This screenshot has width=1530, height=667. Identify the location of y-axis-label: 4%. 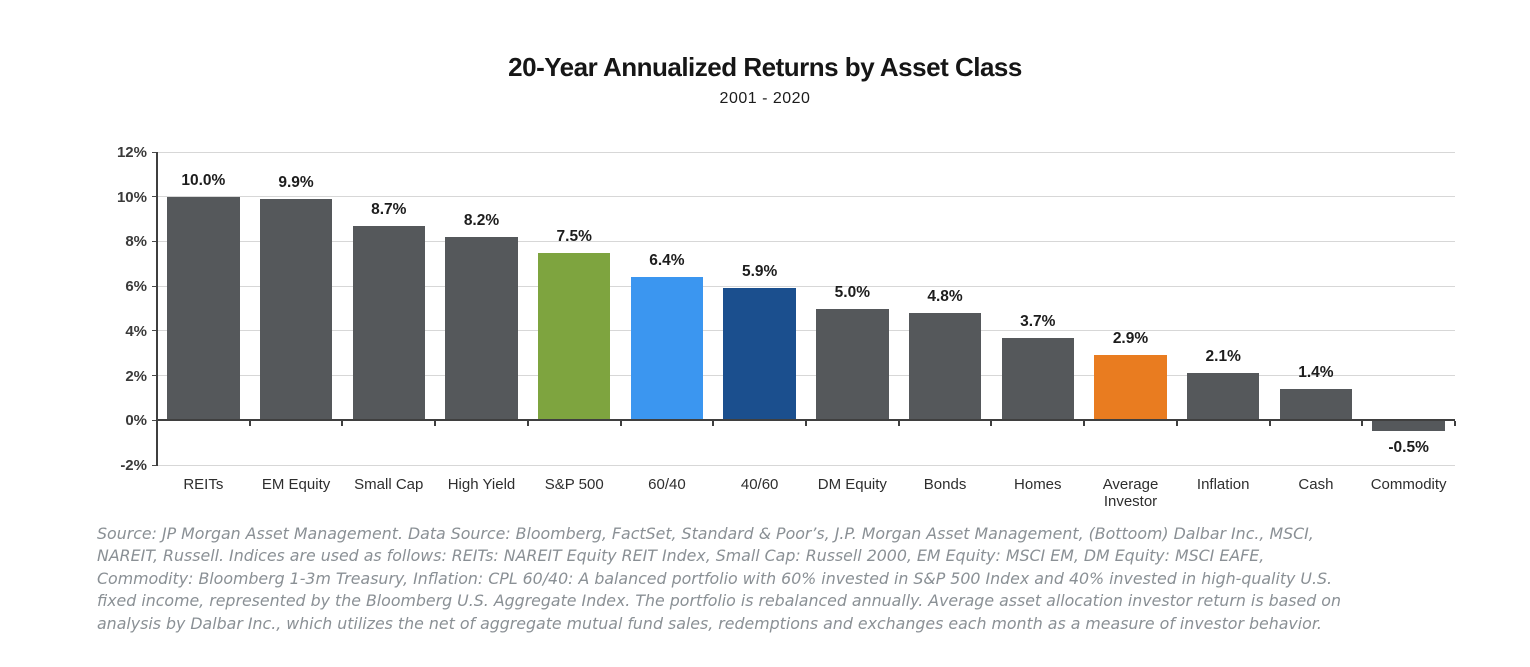
(136, 331).